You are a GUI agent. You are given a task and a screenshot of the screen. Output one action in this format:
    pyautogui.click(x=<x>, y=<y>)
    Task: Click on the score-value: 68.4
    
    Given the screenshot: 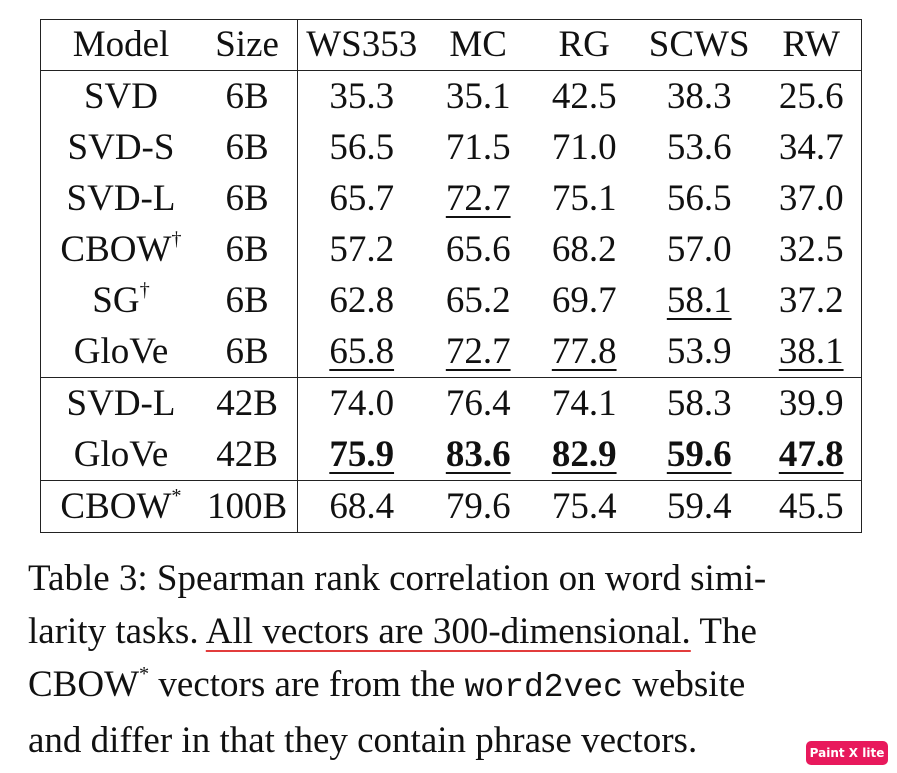 What is the action you would take?
    pyautogui.click(x=362, y=506)
    